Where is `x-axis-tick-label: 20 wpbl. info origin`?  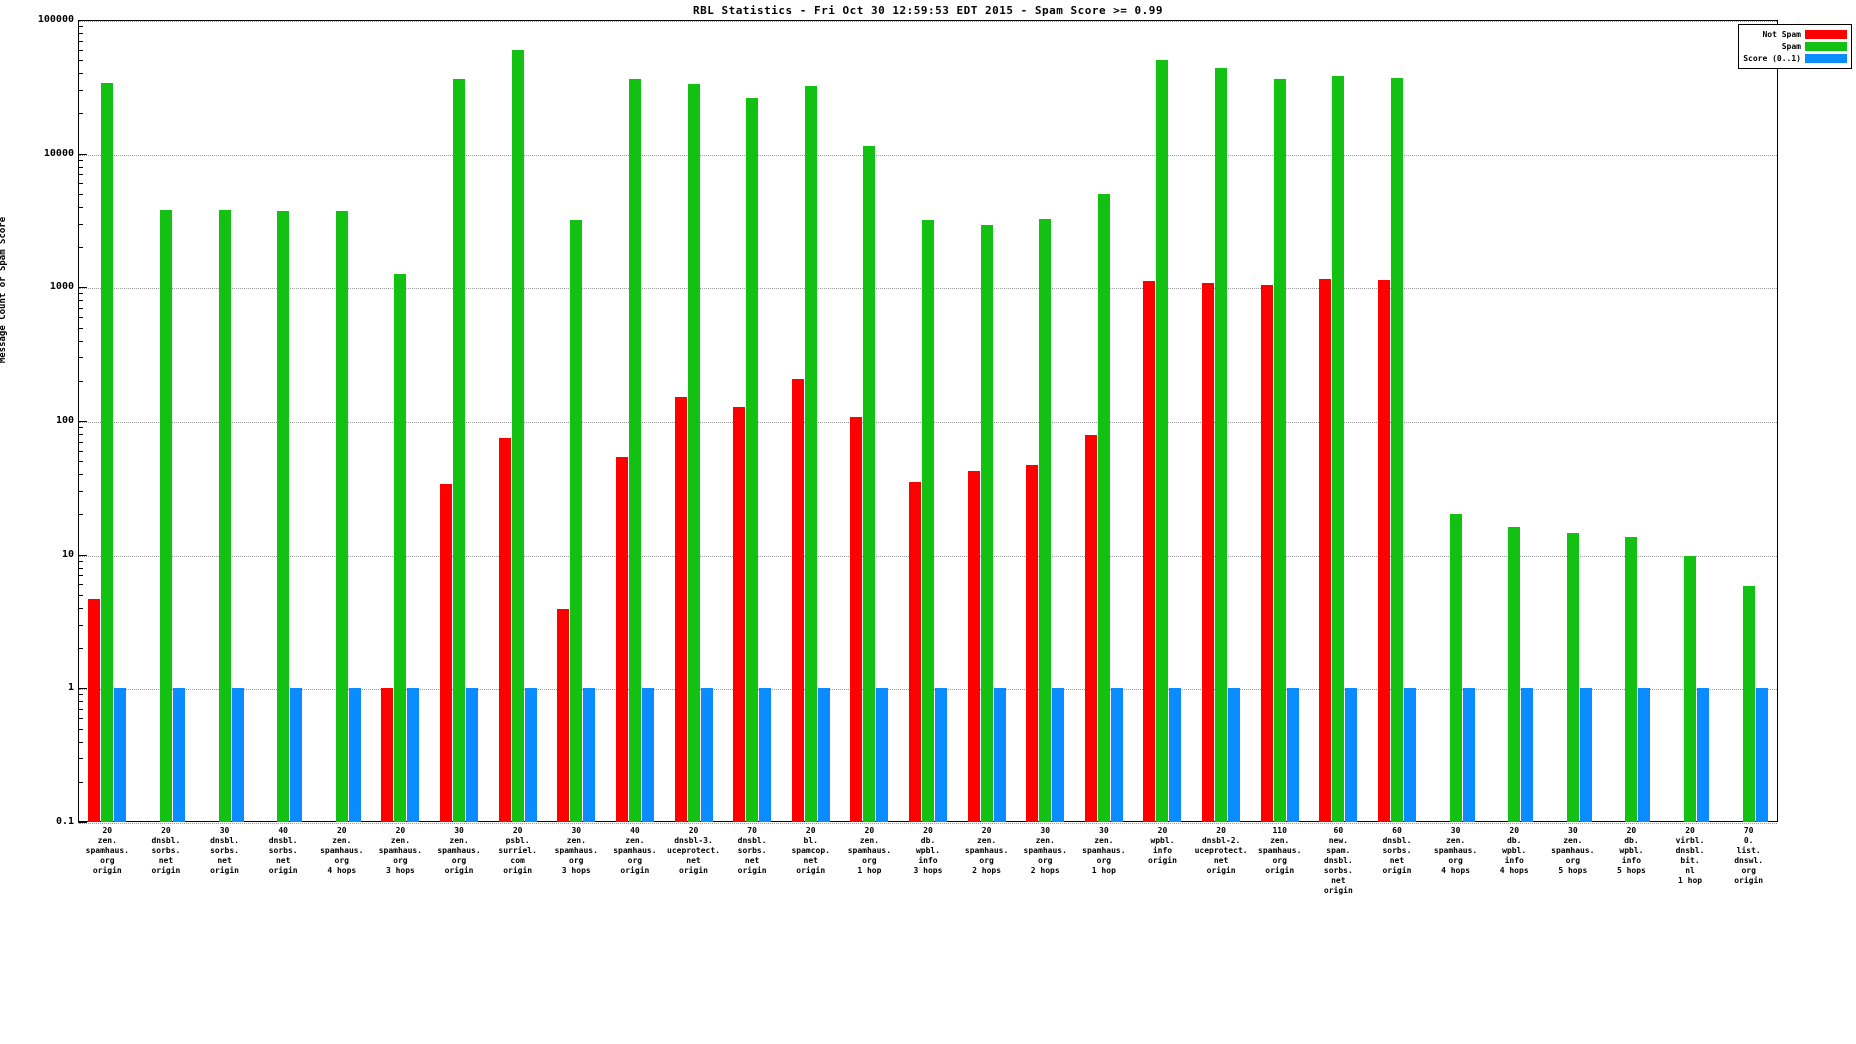
x-axis-tick-label: 20 wpbl. info origin is located at coordinates (1162, 845).